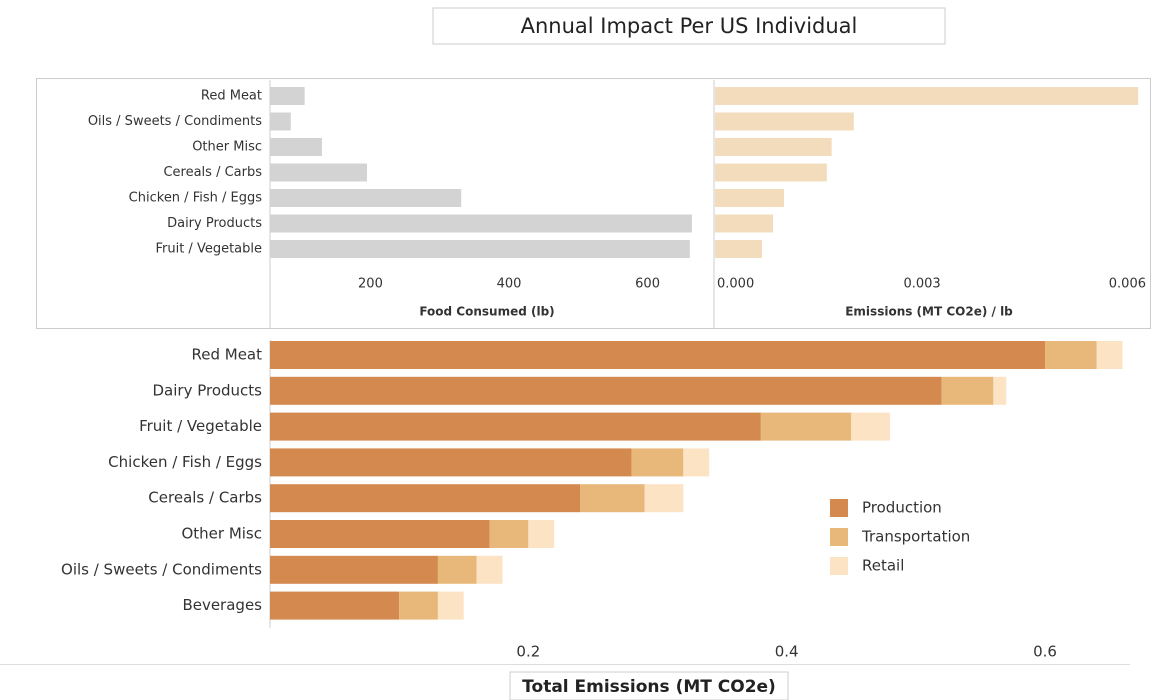 The width and height of the screenshot is (1151, 700). Describe the element at coordinates (902, 508) in the screenshot. I see `legend-label: Production` at that location.